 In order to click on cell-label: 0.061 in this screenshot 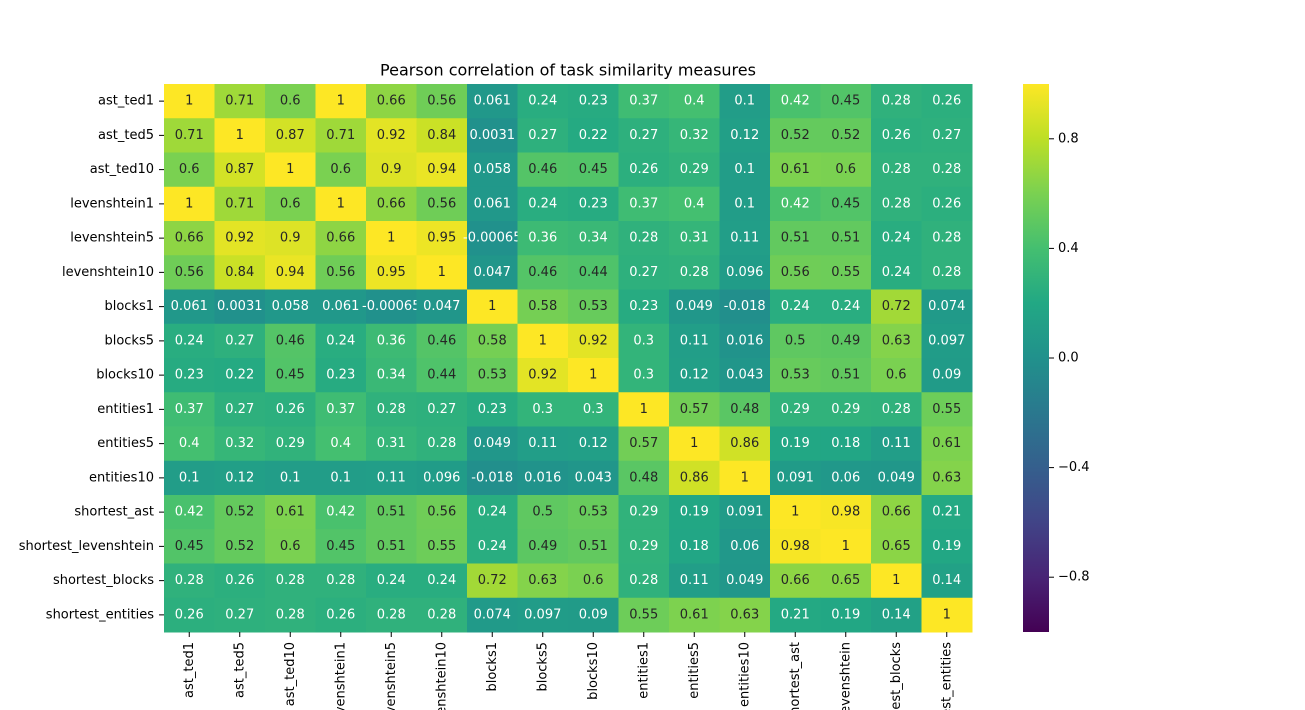, I will do `click(492, 101)`.